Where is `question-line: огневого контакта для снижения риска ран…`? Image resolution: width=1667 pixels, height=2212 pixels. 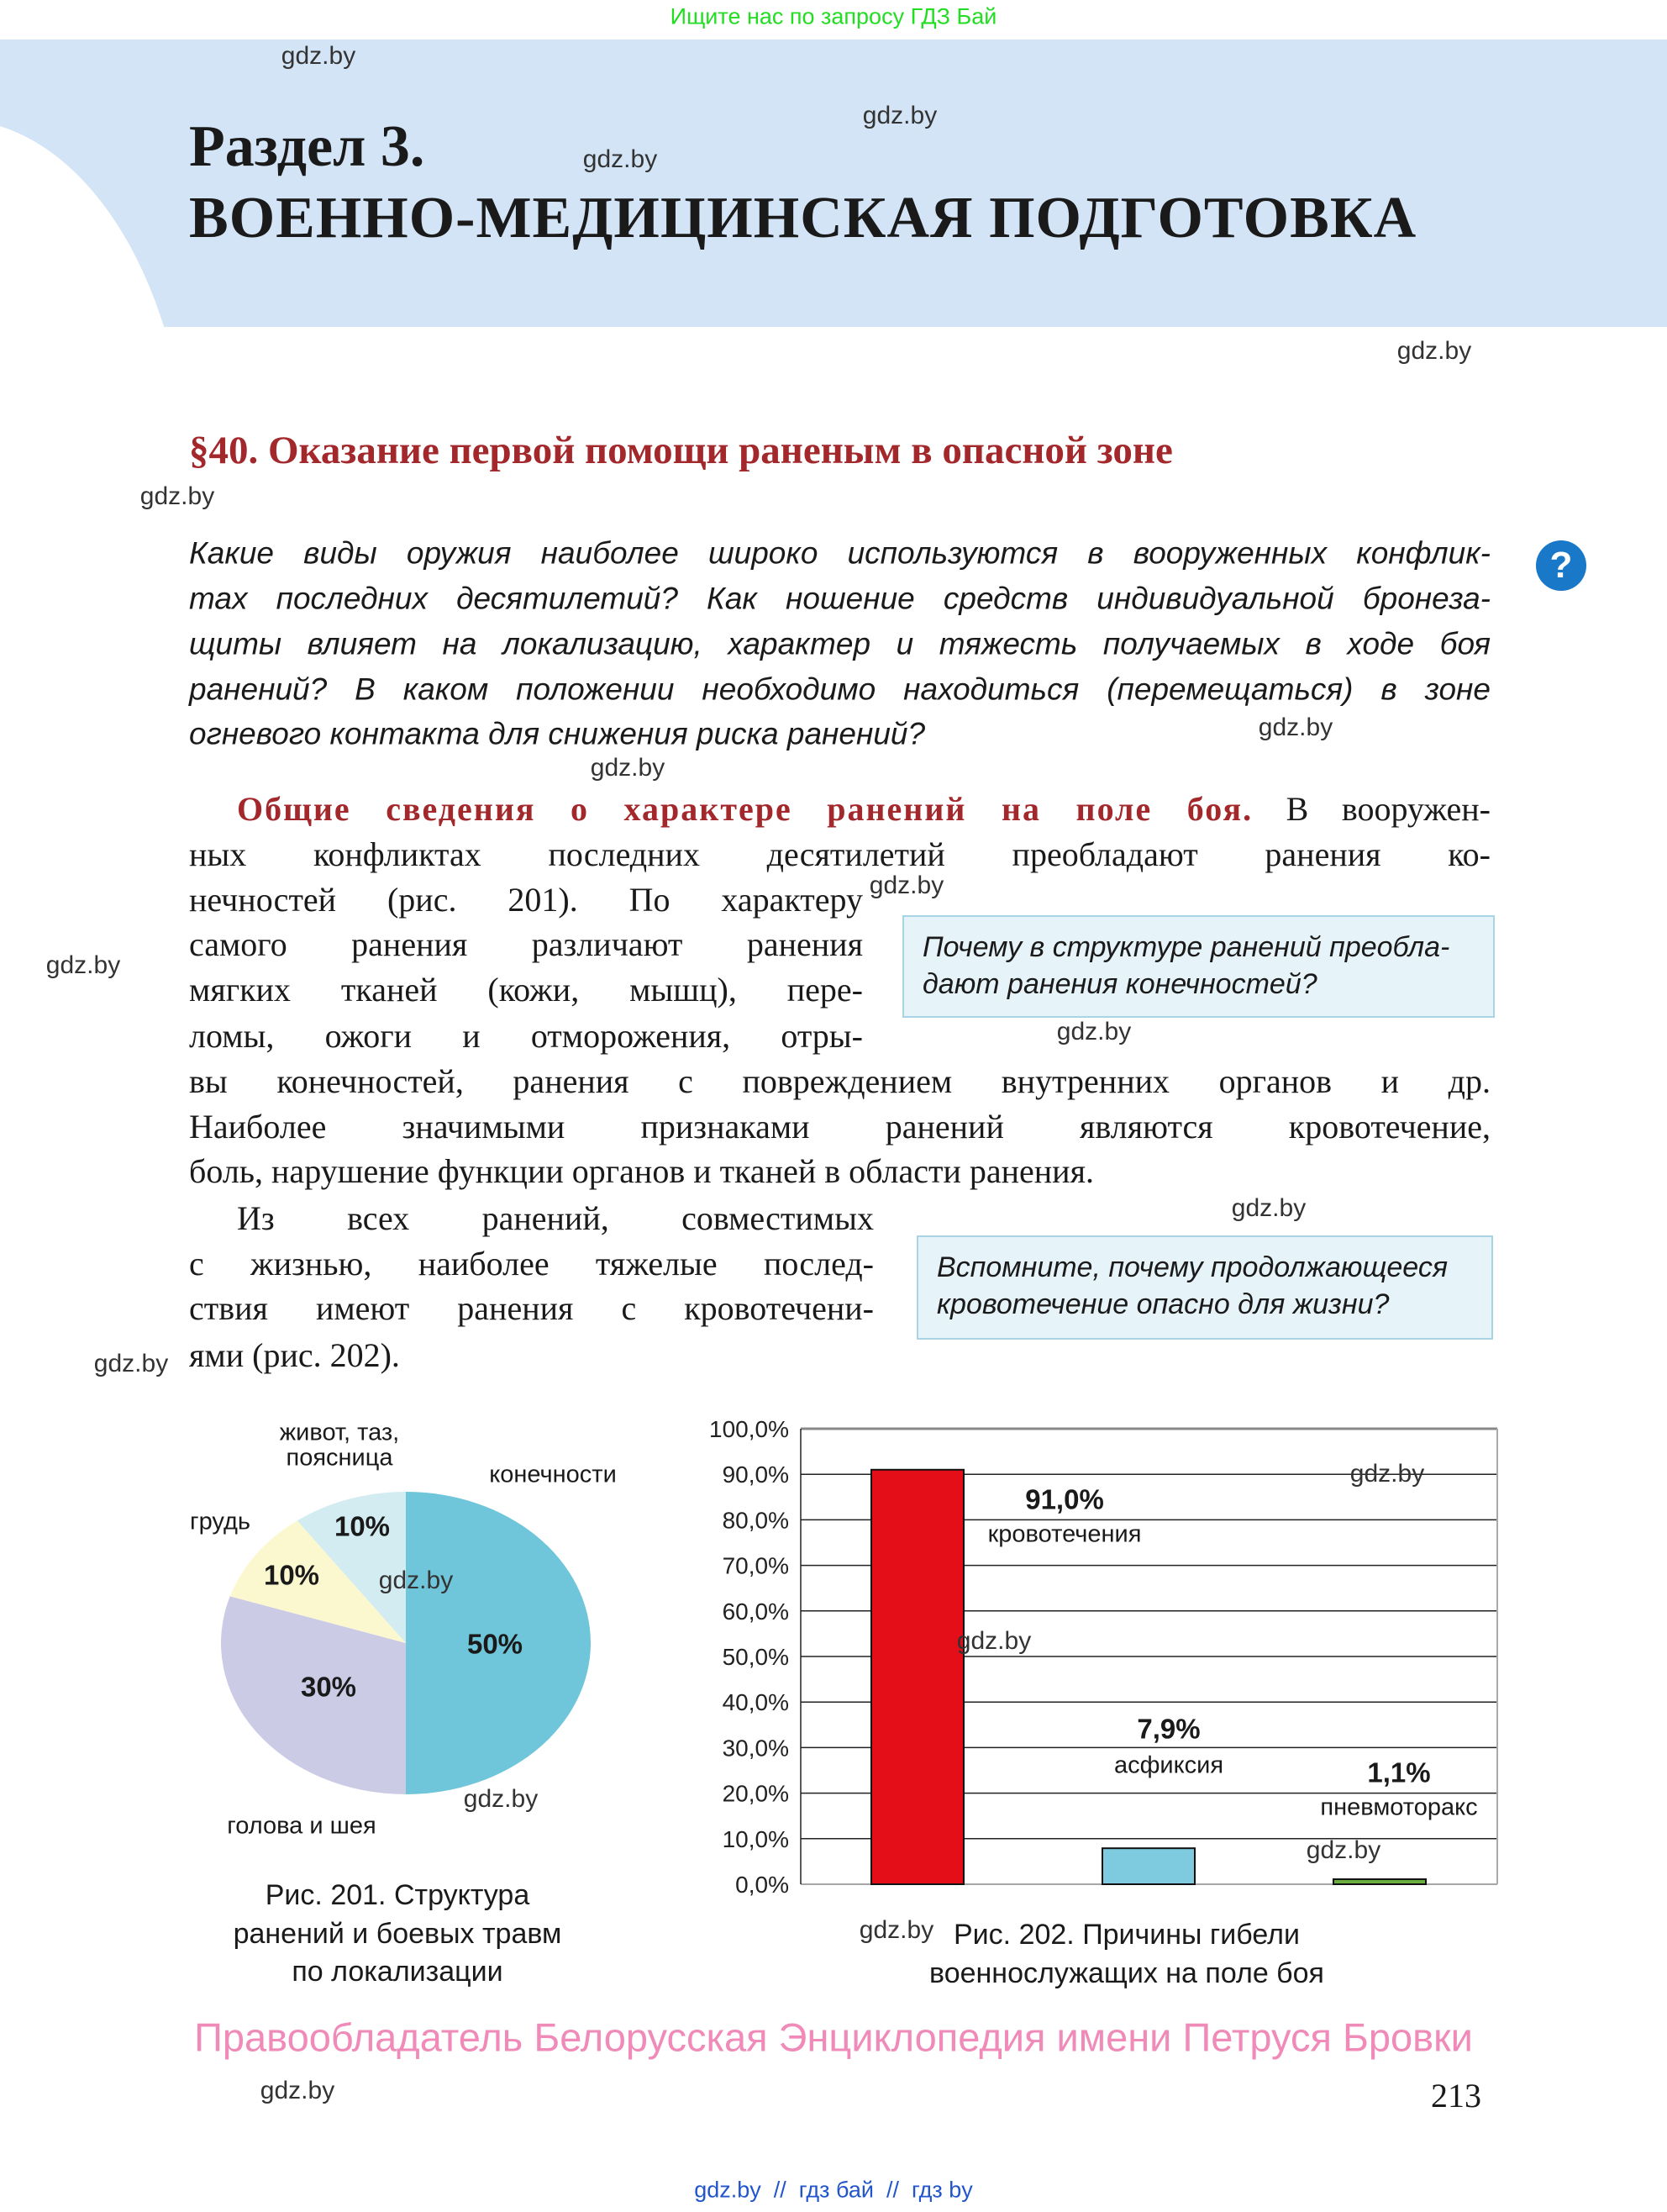 question-line: огневого контакта для снижения риска ран… is located at coordinates (557, 733).